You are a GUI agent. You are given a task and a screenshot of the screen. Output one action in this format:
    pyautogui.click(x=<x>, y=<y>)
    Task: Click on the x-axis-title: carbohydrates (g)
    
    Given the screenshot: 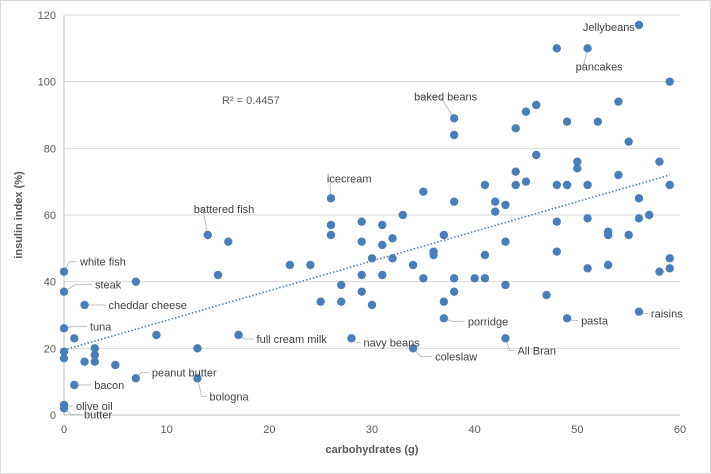 What is the action you would take?
    pyautogui.click(x=372, y=450)
    